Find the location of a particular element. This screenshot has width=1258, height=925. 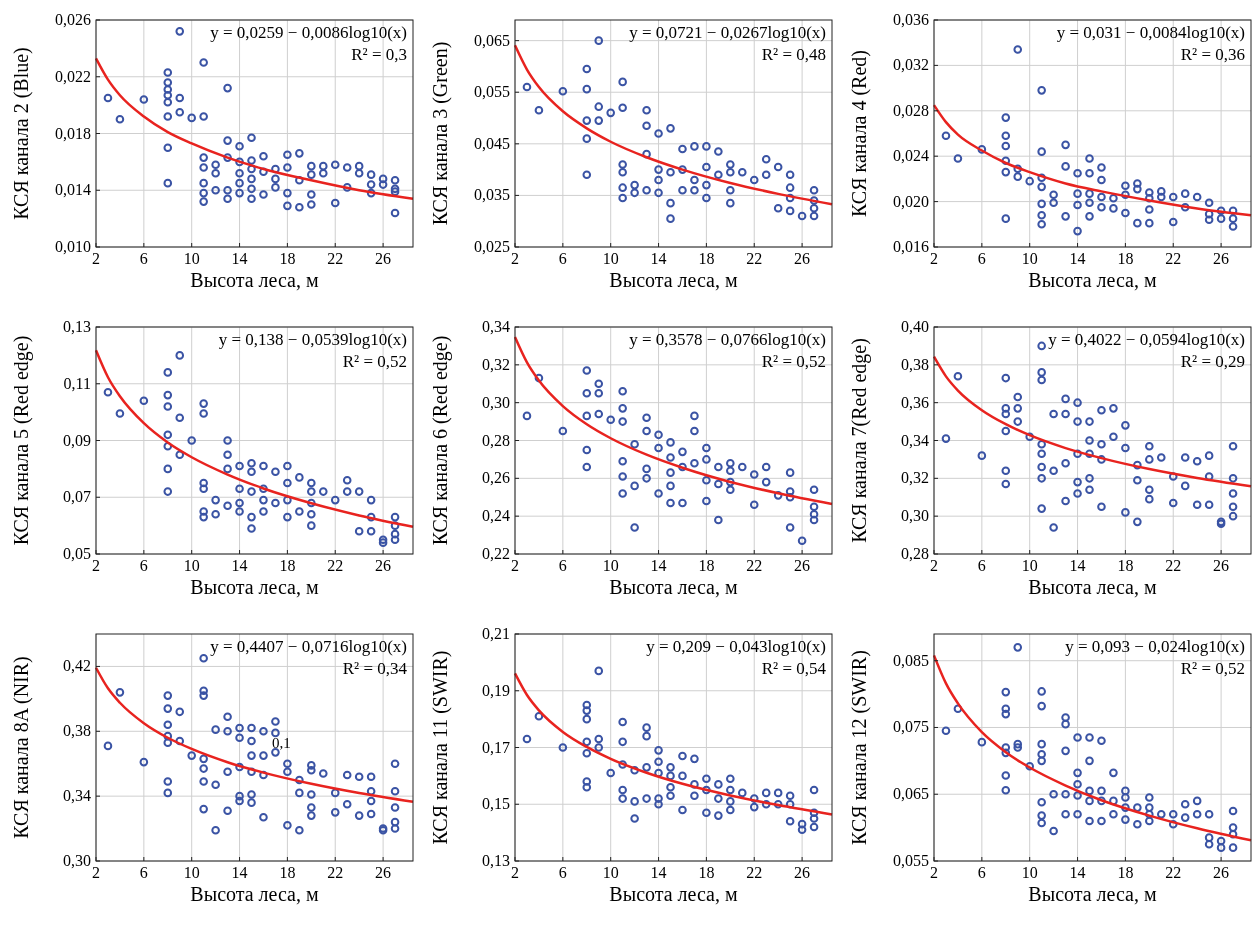

y-tick-label: 0,045 is located at coordinates (492, 143).